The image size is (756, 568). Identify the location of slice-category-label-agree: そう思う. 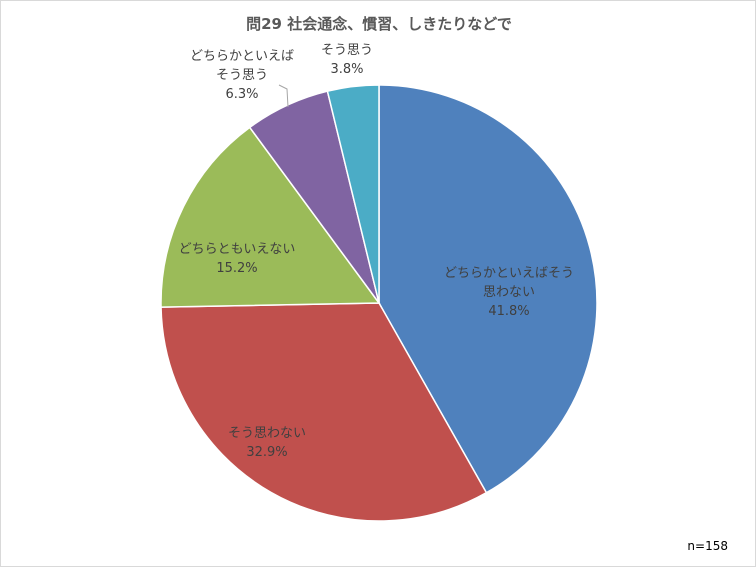
(347, 50).